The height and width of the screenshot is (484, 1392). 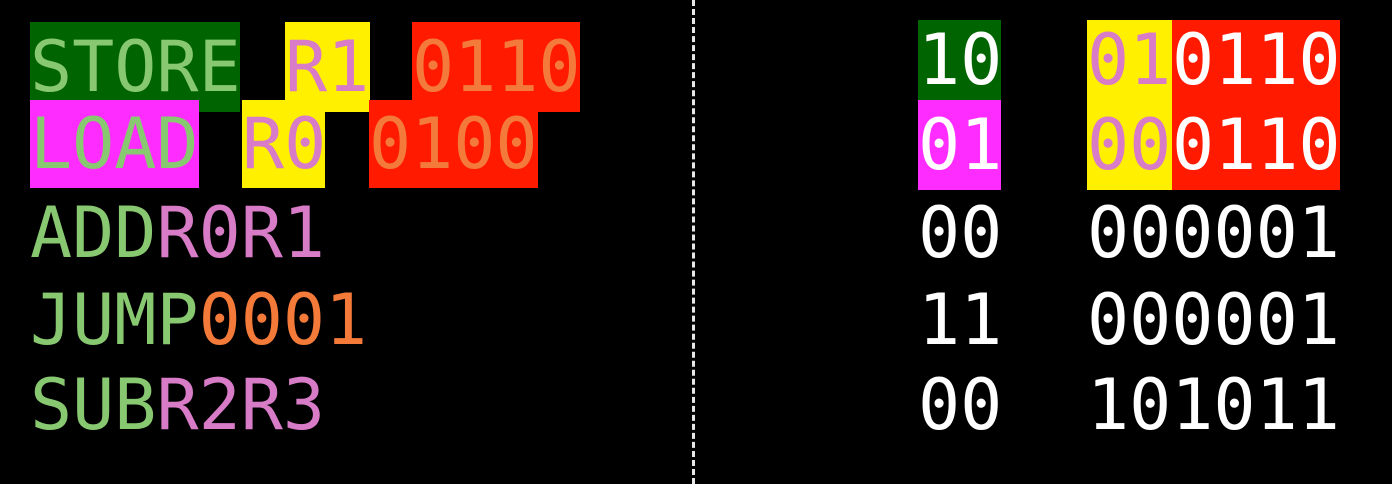 What do you see at coordinates (114, 320) in the screenshot?
I see `opcode: JUMP` at bounding box center [114, 320].